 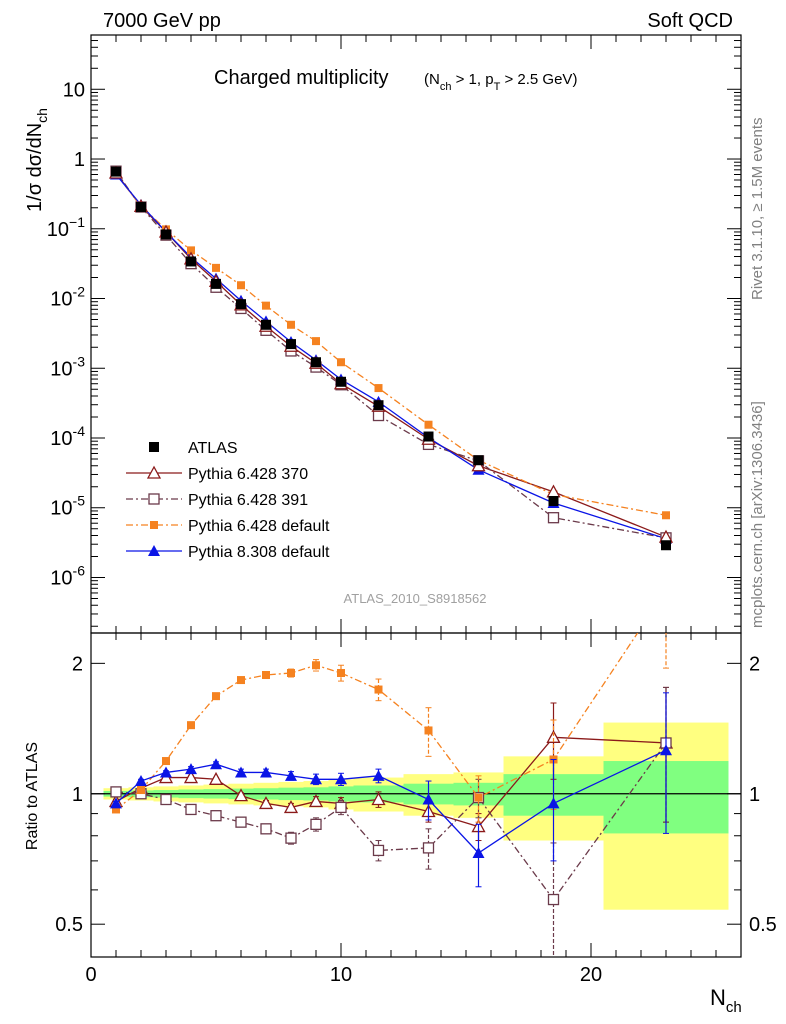 I want to click on ratio-y-tick-label-right: 0.5, so click(x=763, y=925).